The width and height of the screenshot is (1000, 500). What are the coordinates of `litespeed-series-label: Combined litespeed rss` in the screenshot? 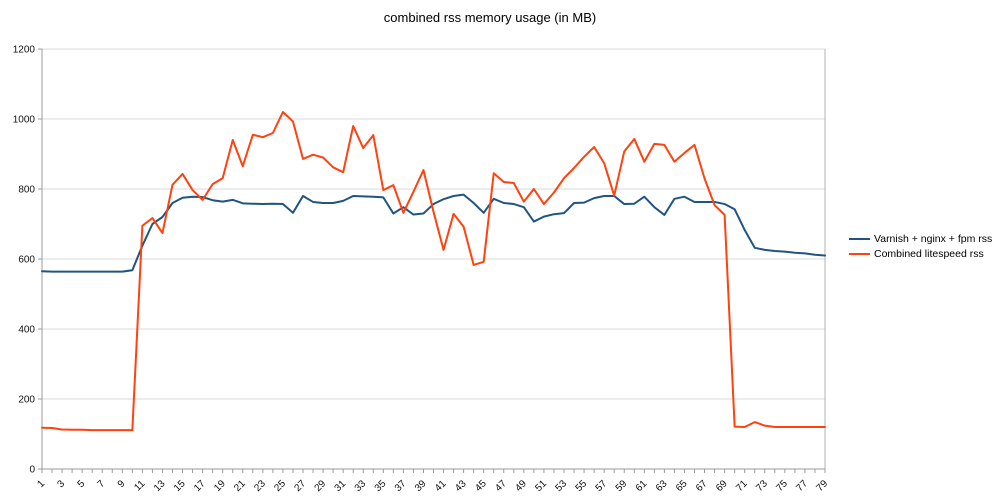 It's located at (929, 254).